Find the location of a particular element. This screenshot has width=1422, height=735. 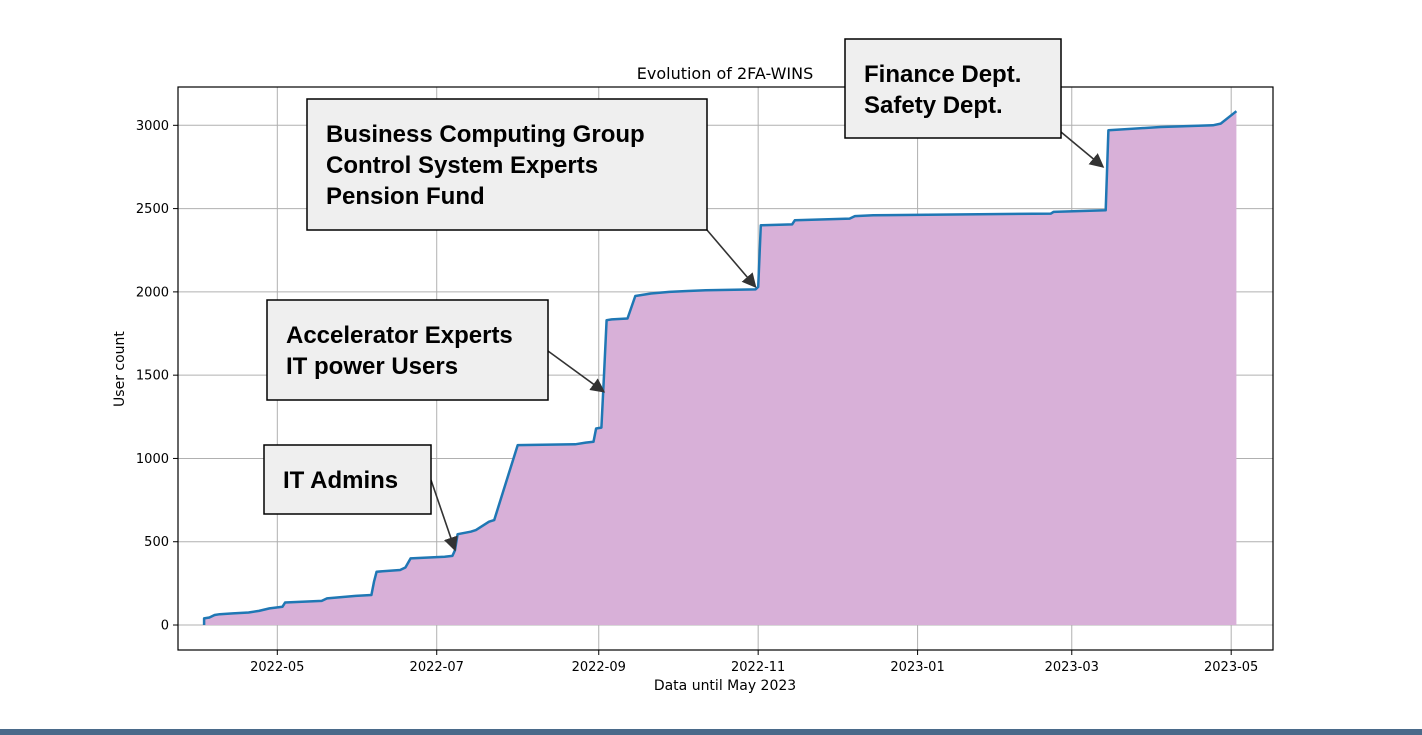

y-tick-label: 3000 is located at coordinates (152, 126).